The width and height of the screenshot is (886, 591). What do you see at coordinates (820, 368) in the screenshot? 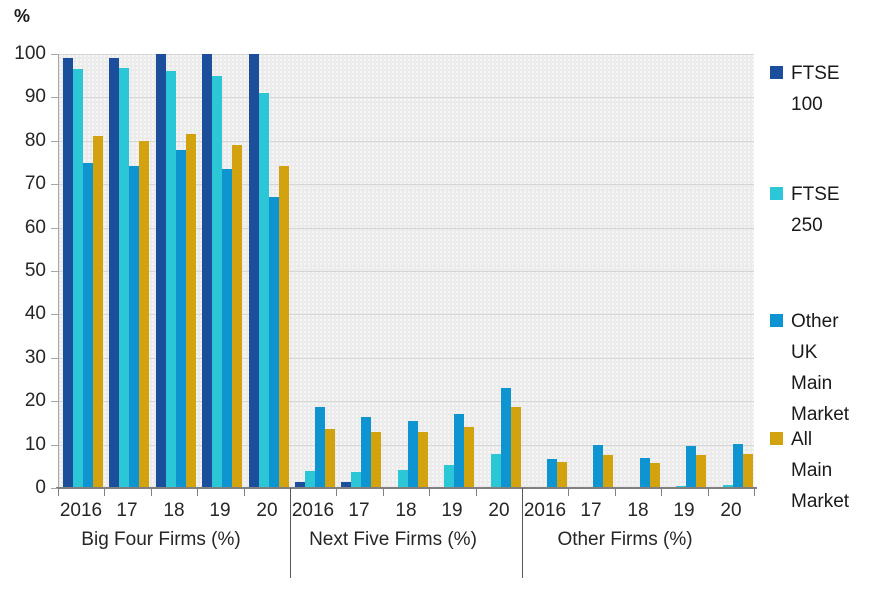
I see `legend-label: Other UK Main Market` at bounding box center [820, 368].